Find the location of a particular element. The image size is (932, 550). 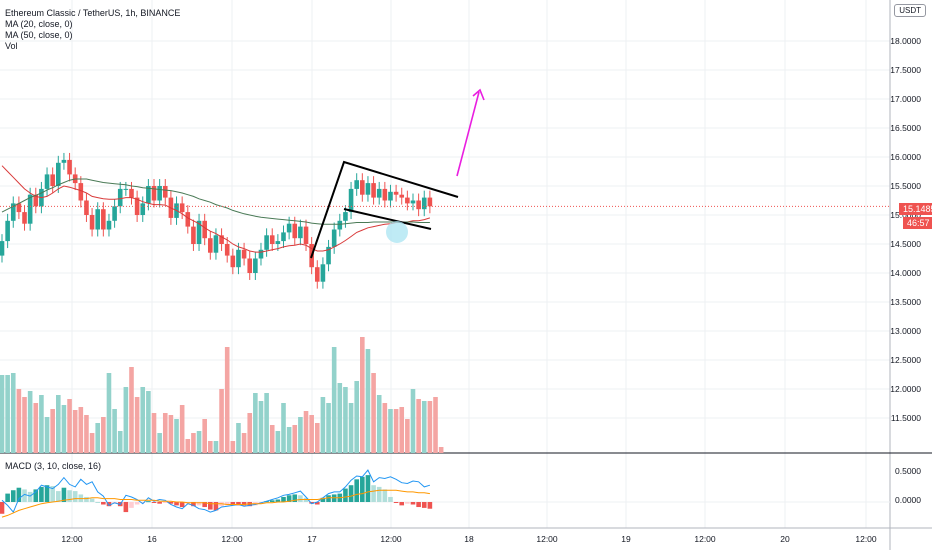

x-tick-label: 12:00 is located at coordinates (866, 539).